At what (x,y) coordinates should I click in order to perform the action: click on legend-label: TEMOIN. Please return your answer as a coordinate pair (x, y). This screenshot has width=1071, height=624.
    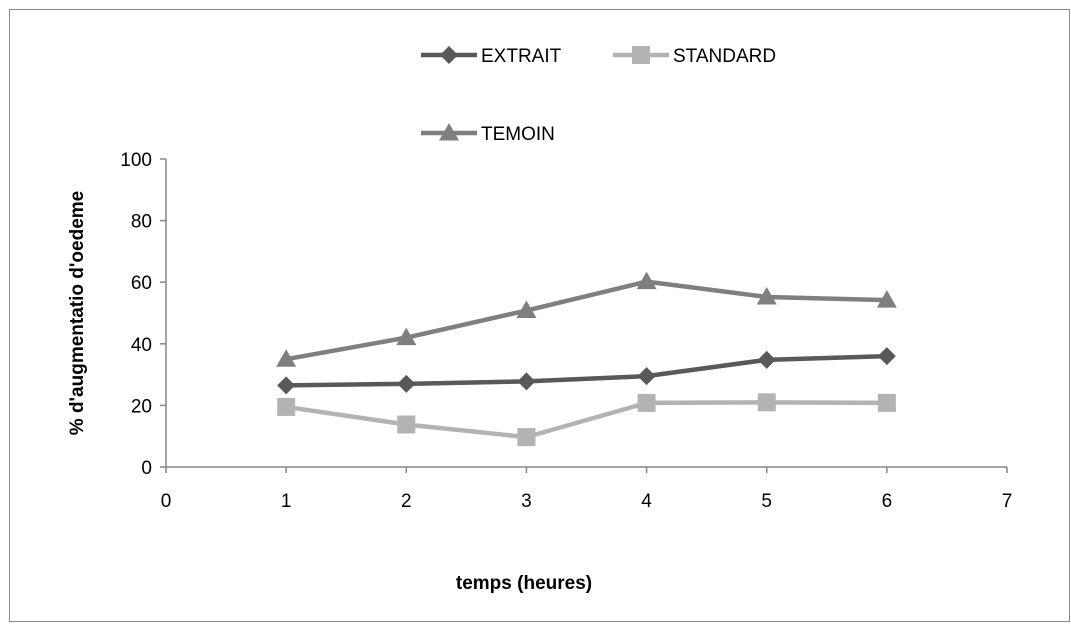
    Looking at the image, I should click on (518, 134).